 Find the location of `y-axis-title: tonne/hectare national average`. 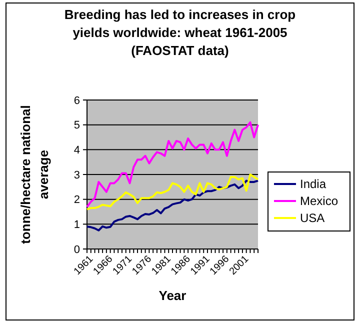

y-axis-title: tonne/hectare national average is located at coordinates (34, 174).